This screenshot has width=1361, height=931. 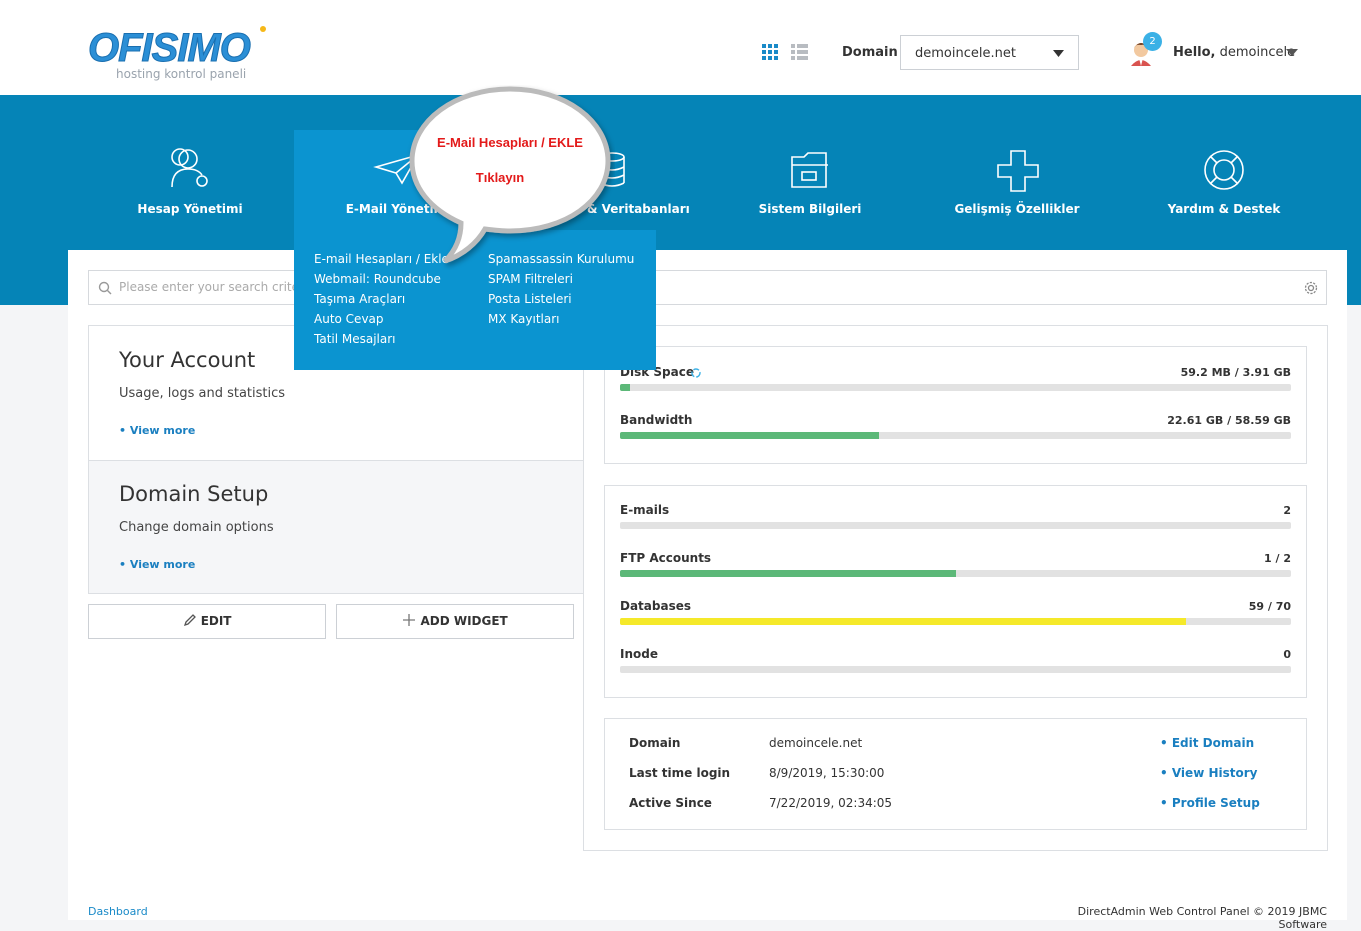 What do you see at coordinates (360, 299) in the screenshot?
I see `dropdown-item: Taşıma Araçları` at bounding box center [360, 299].